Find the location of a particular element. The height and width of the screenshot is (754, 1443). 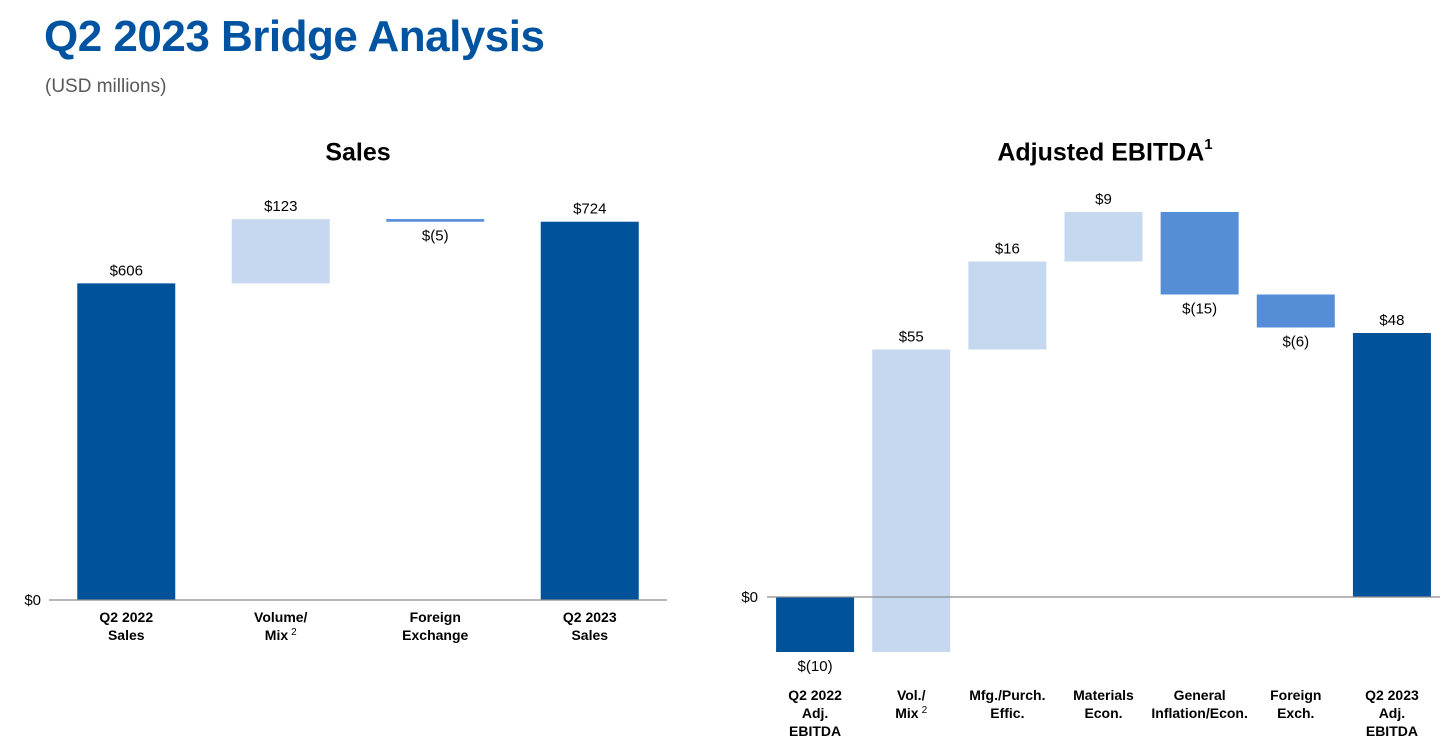

data-label-4: $9 is located at coordinates (1103, 199).